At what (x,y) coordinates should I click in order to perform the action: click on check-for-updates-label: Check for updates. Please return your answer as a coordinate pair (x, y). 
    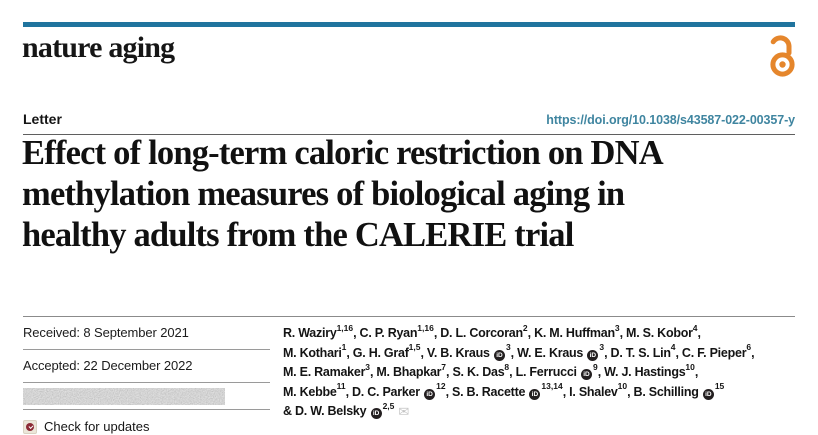
    Looking at the image, I should click on (97, 426).